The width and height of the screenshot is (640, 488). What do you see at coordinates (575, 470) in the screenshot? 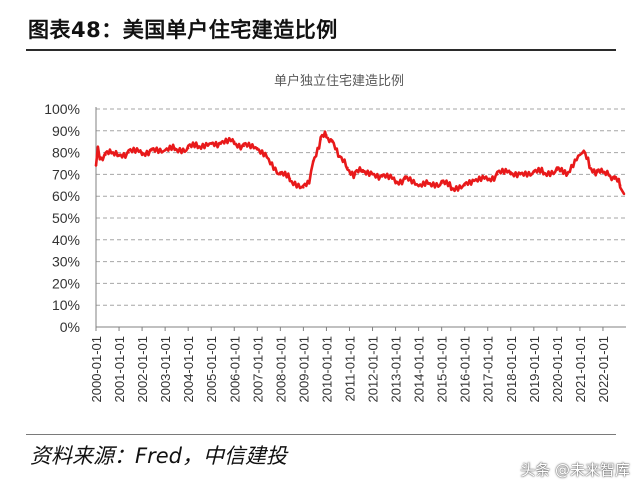
I see `watermark: 头条 @未来智库` at bounding box center [575, 470].